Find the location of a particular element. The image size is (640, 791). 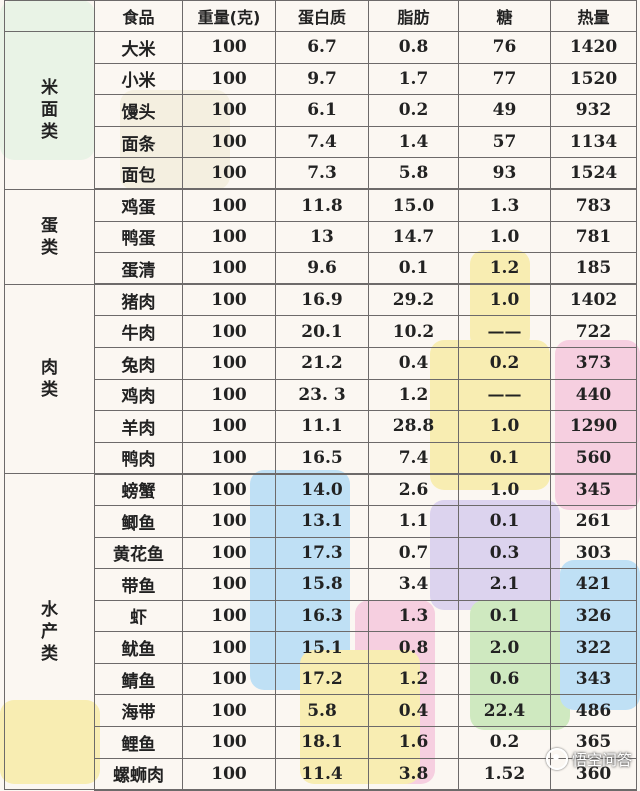

protein-value: 16.9 is located at coordinates (322, 300).